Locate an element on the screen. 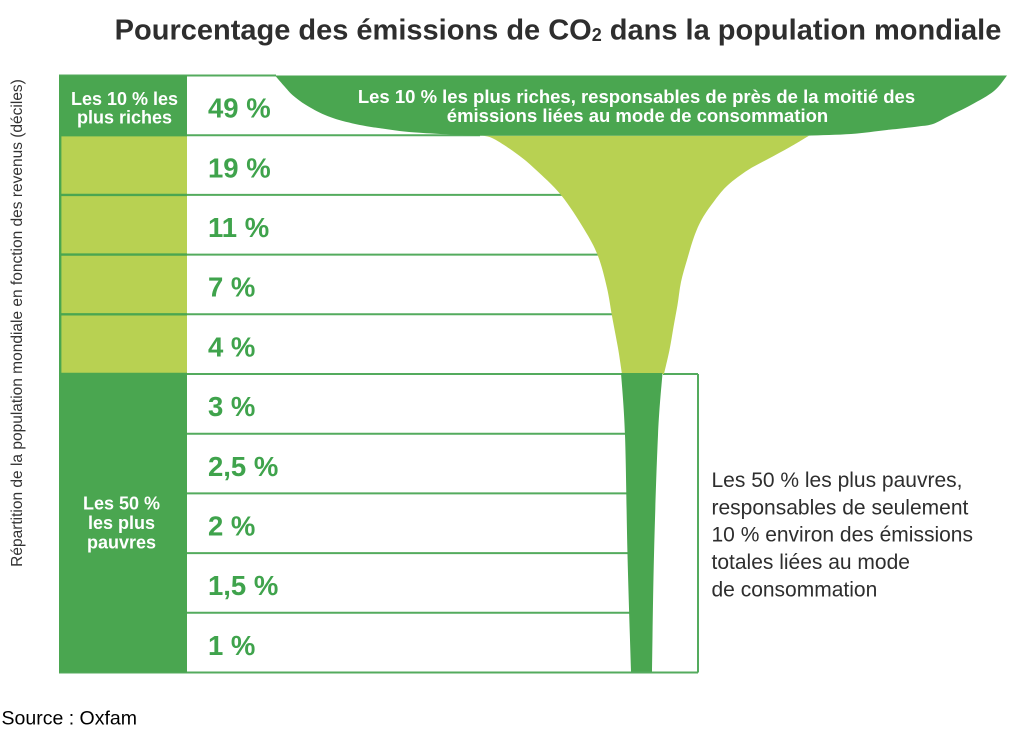 This screenshot has width=1024, height=734. svg-text: Les 10 % les is located at coordinates (124, 99).